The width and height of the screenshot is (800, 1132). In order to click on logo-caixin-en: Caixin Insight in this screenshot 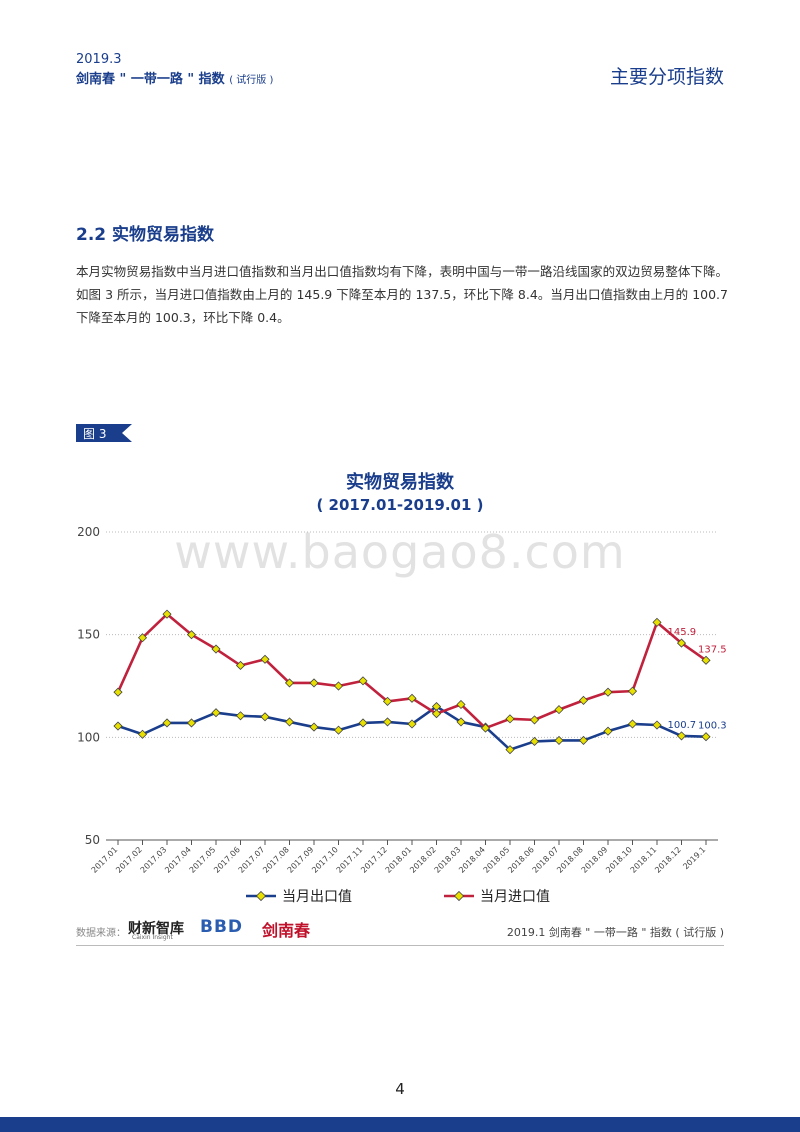, I will do `click(152, 937)`.